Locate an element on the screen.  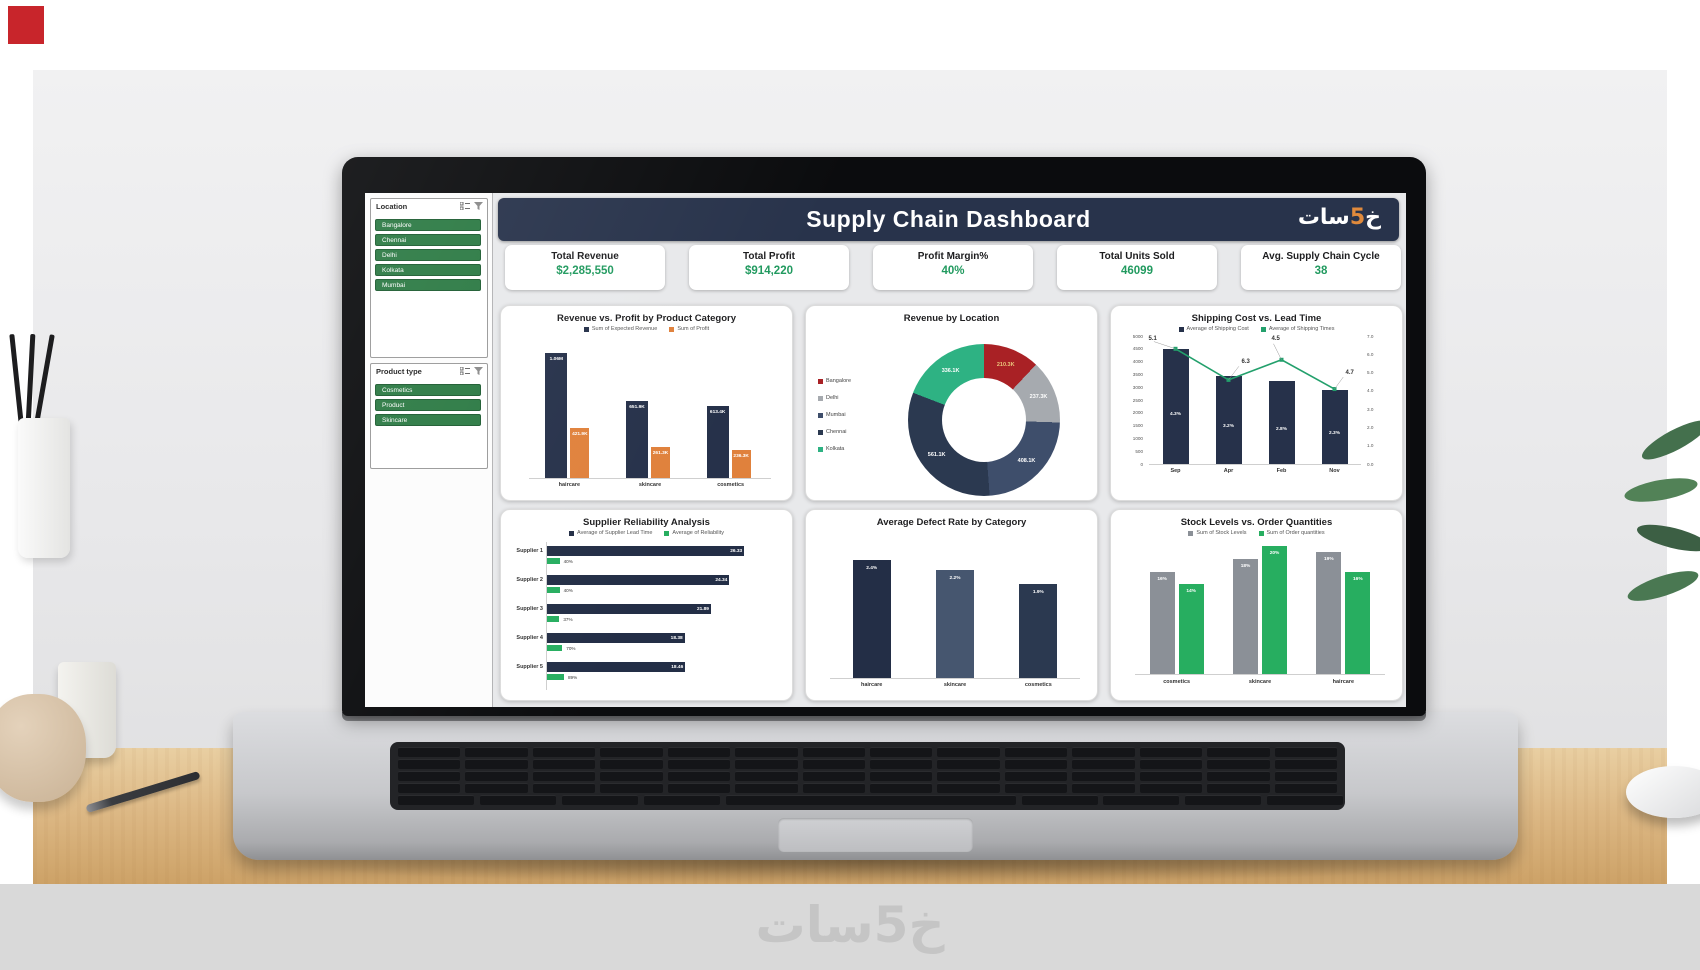
slicer-item-delhi: Delhi is located at coordinates (428, 255).